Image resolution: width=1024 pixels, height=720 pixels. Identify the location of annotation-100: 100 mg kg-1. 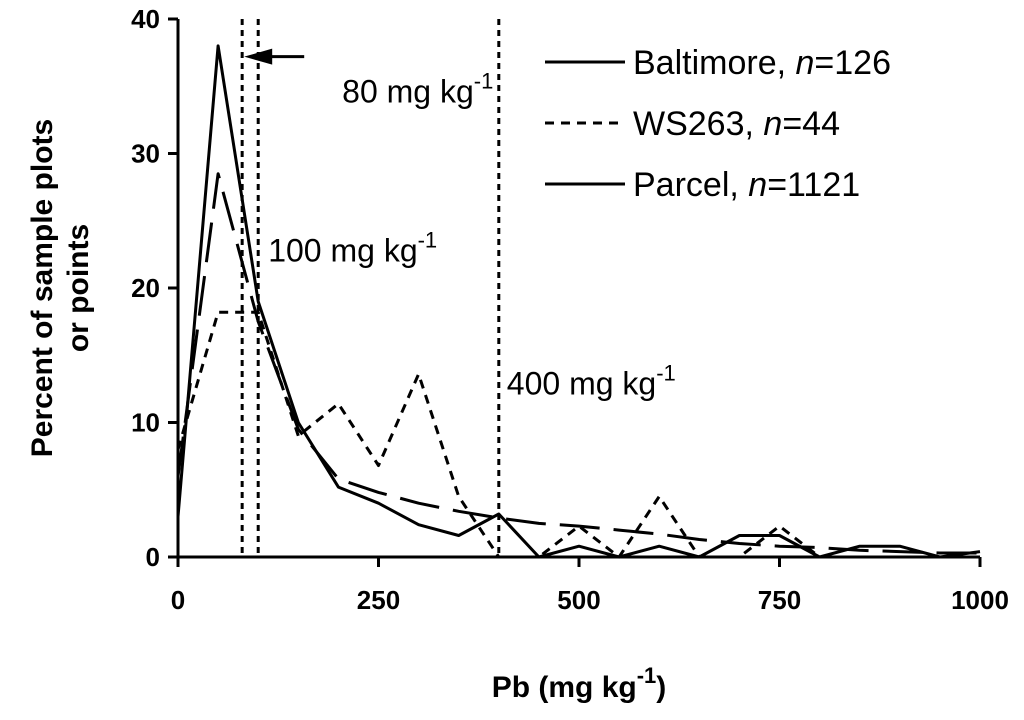
(352, 248).